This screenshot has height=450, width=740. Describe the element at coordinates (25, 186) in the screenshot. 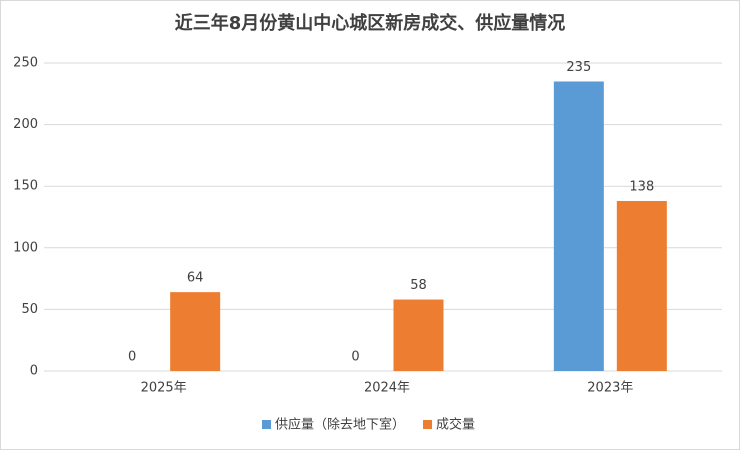

I see `y-tick-label: 150` at that location.